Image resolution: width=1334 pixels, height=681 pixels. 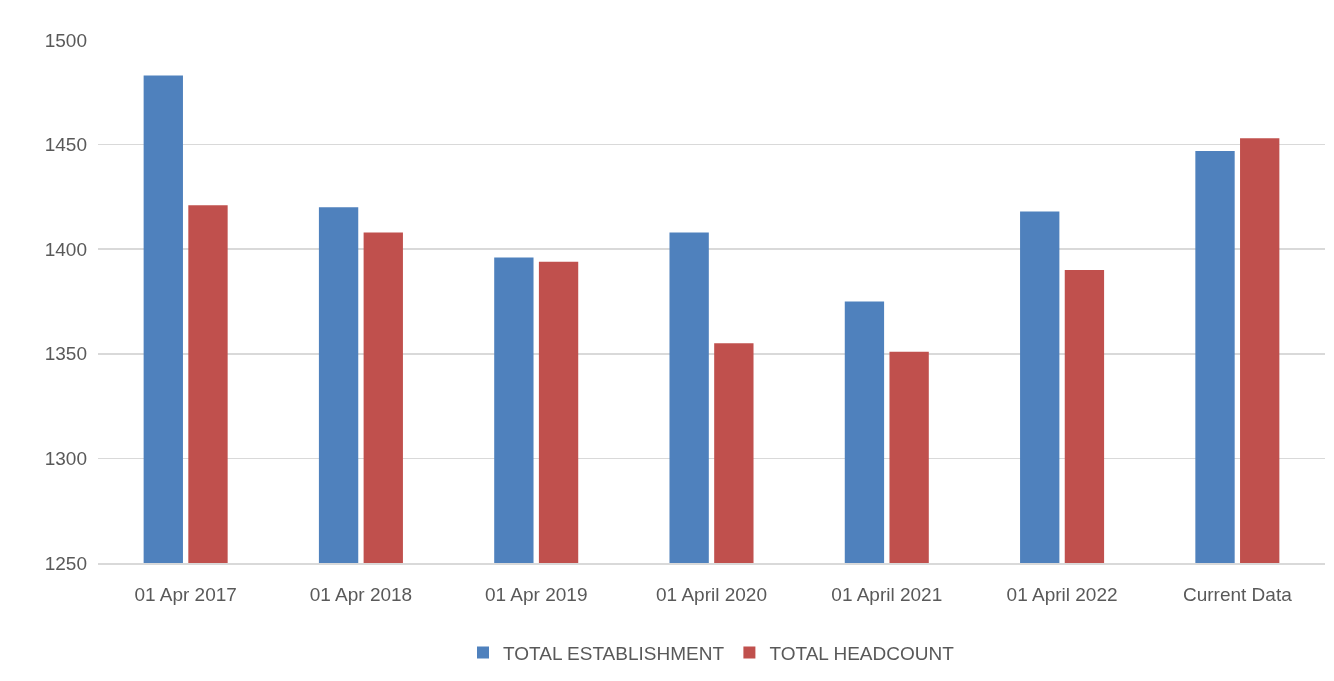 I want to click on x-tick-label: 01 Apr 2019, so click(x=536, y=595).